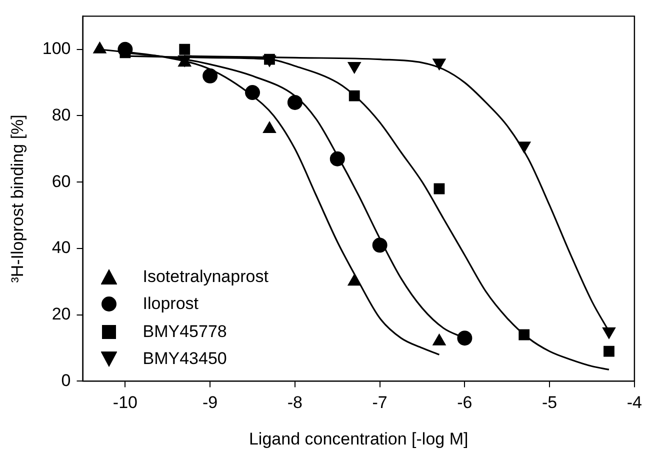 The width and height of the screenshot is (648, 460). What do you see at coordinates (61, 314) in the screenshot?
I see `y-tick-label: 20` at bounding box center [61, 314].